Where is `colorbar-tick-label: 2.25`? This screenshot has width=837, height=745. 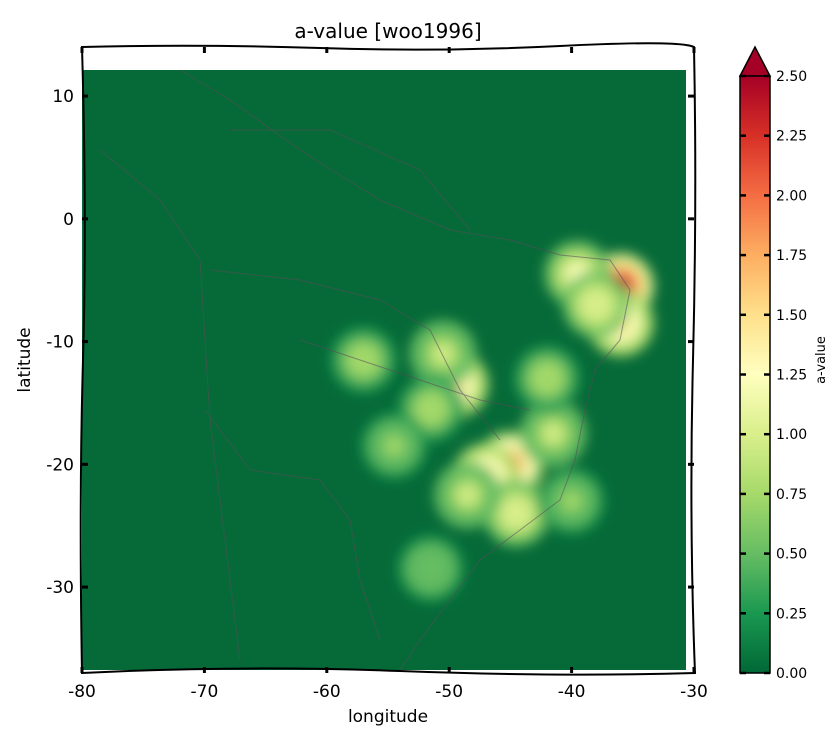
colorbar-tick-label: 2.25 is located at coordinates (791, 137).